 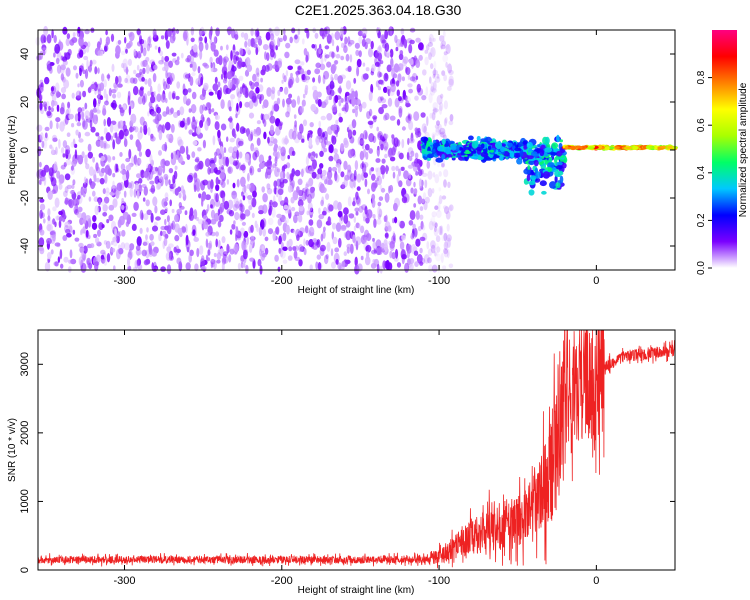 What do you see at coordinates (549, 165) in the screenshot?
I see `spectrogram-signal-layer` at bounding box center [549, 165].